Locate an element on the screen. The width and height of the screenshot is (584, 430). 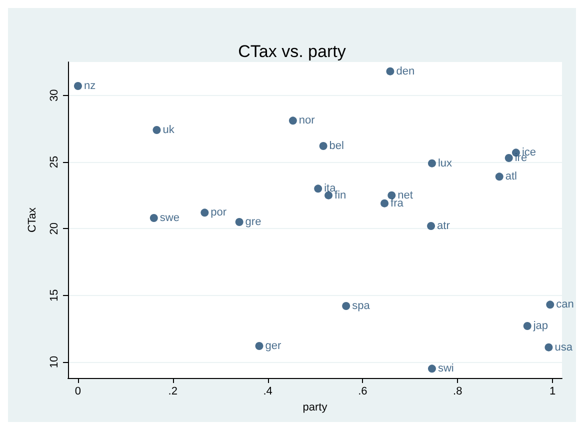
x-tick-label: .4 is located at coordinates (267, 392).